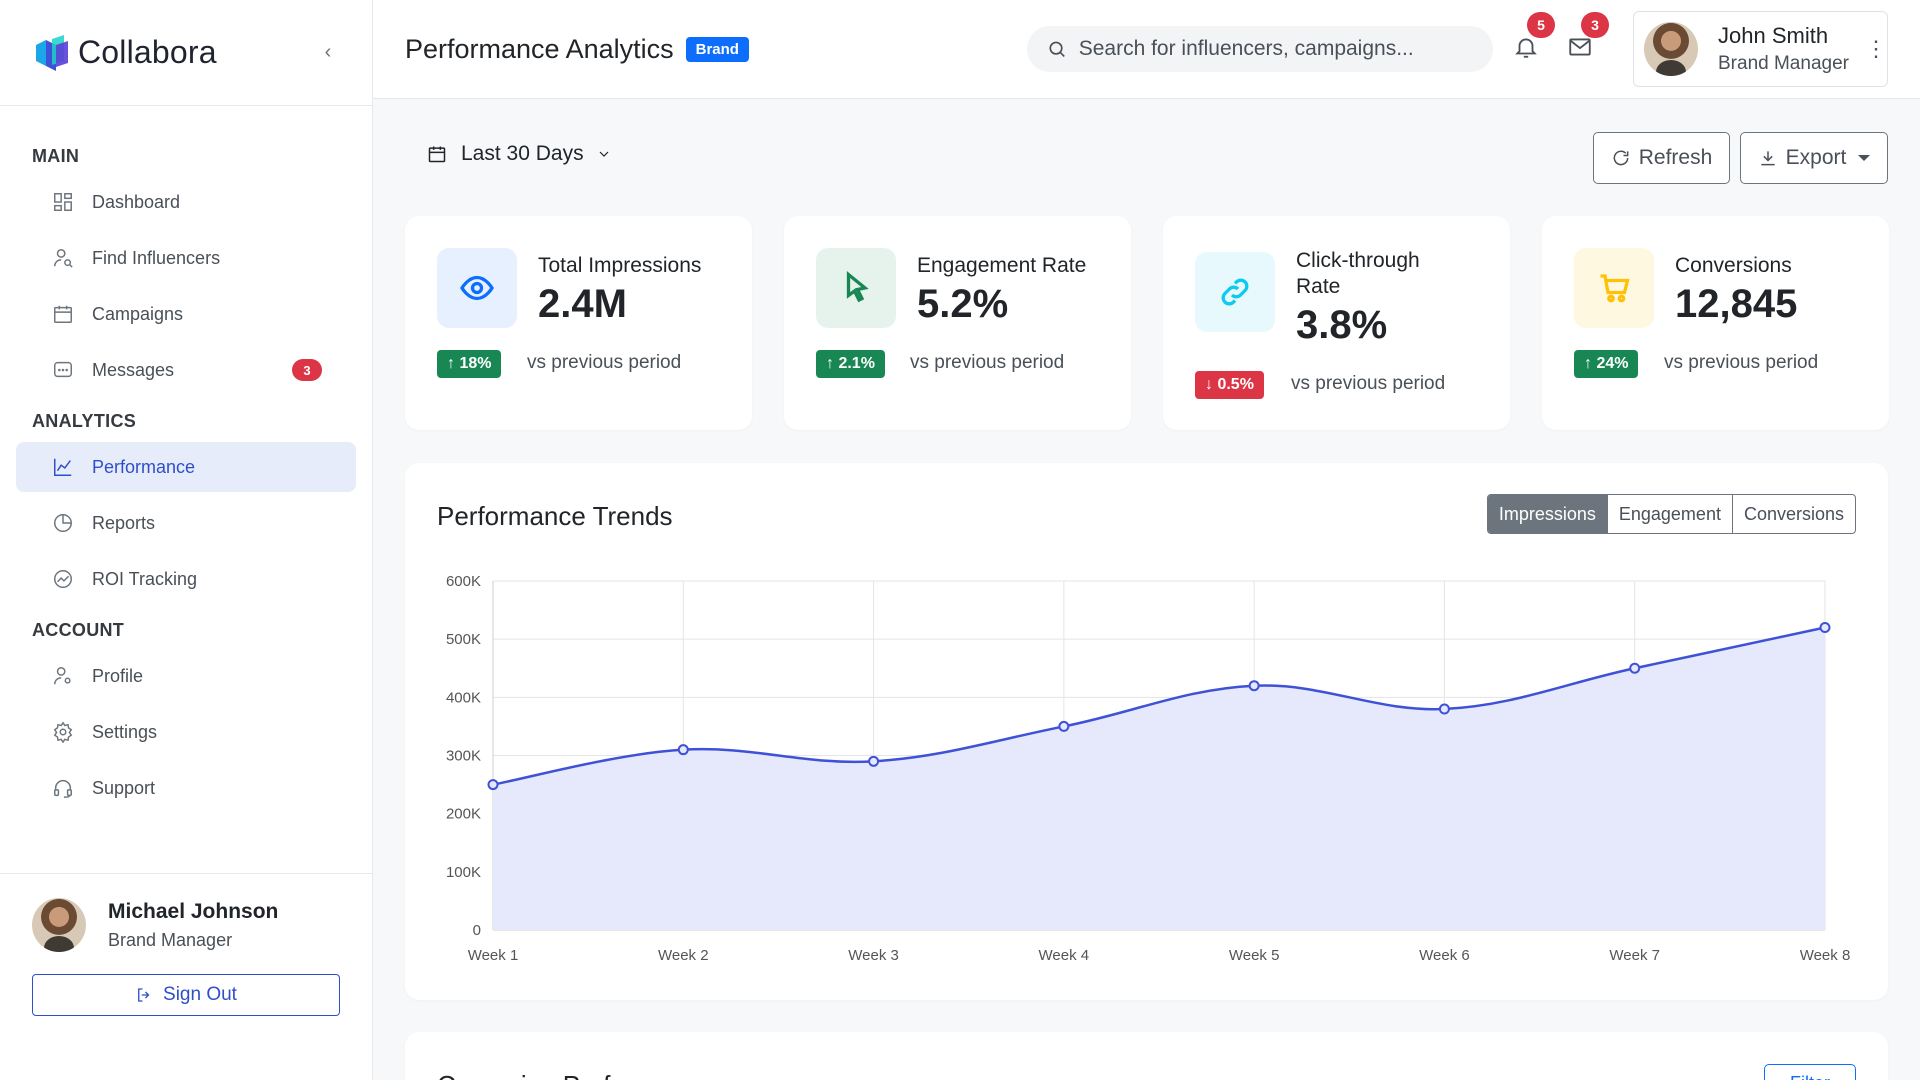  Describe the element at coordinates (1793, 514) in the screenshot. I see `tab-conversions: Conversions` at that location.